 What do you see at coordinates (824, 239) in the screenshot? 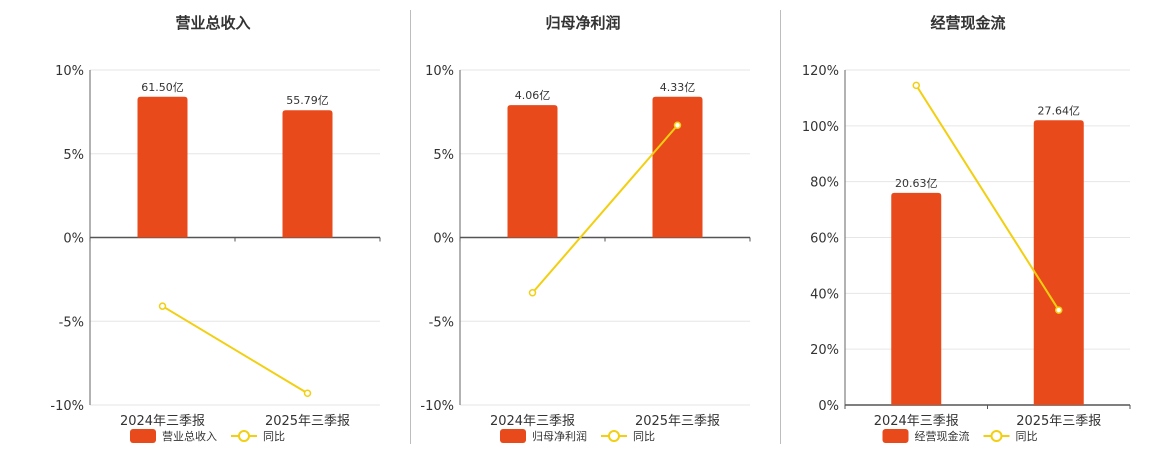
I see `y-tick-label: 60%` at bounding box center [824, 239].